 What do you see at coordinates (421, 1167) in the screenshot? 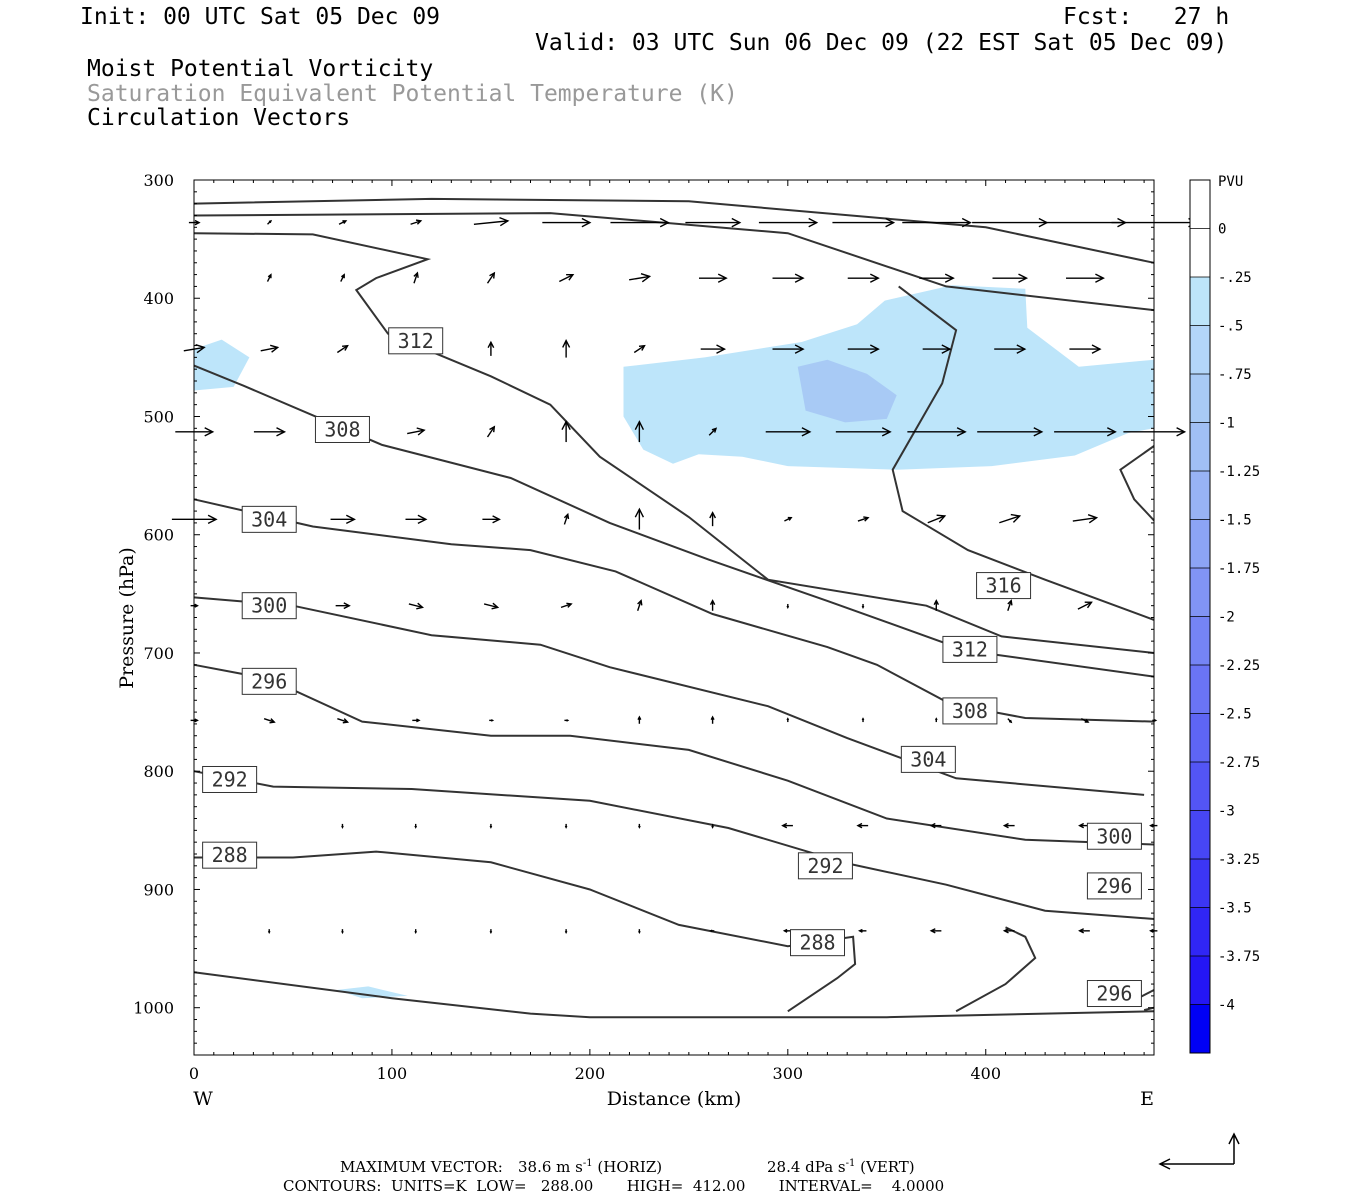
I see `max-vector-label: MAXIMUM VECTOR:` at bounding box center [421, 1167].